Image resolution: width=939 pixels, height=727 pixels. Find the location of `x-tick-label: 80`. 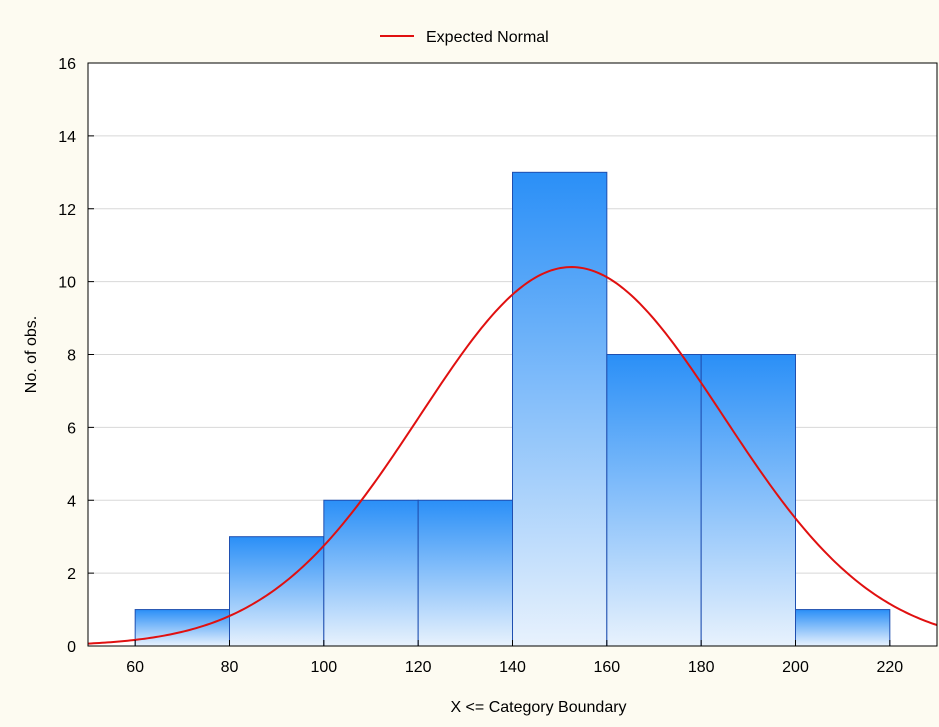

x-tick-label: 80 is located at coordinates (230, 667).